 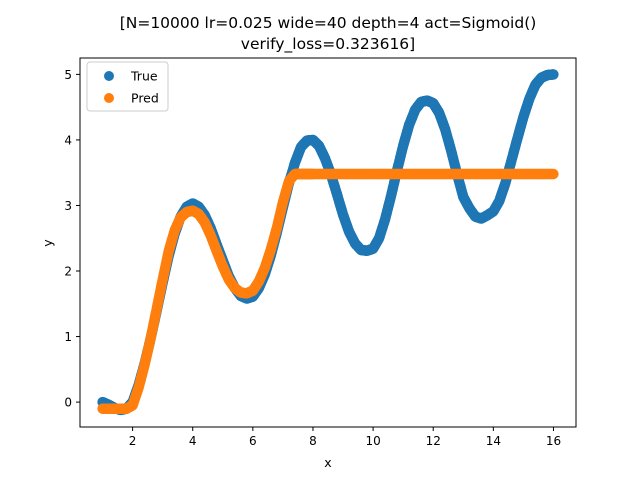 What do you see at coordinates (313, 441) in the screenshot?
I see `x-tick-label: 8` at bounding box center [313, 441].